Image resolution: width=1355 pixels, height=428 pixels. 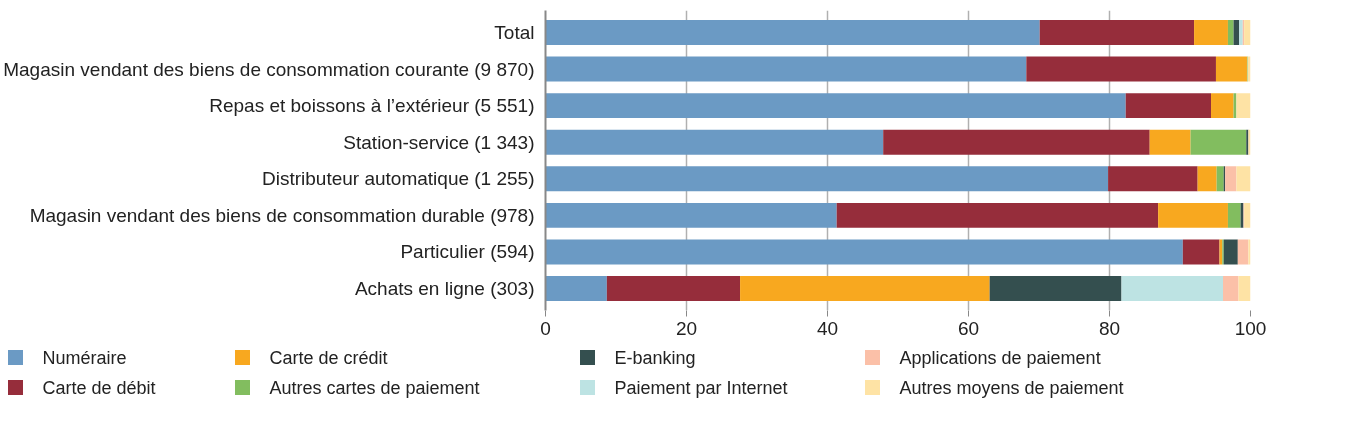 I want to click on y-tick-label: Magasin vendant des biens de consommation durable (978), so click(x=282, y=215).